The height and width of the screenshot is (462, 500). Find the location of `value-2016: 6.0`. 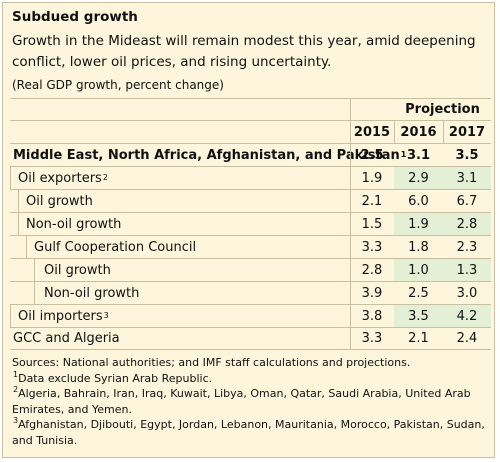

value-2016: 6.0 is located at coordinates (418, 201).